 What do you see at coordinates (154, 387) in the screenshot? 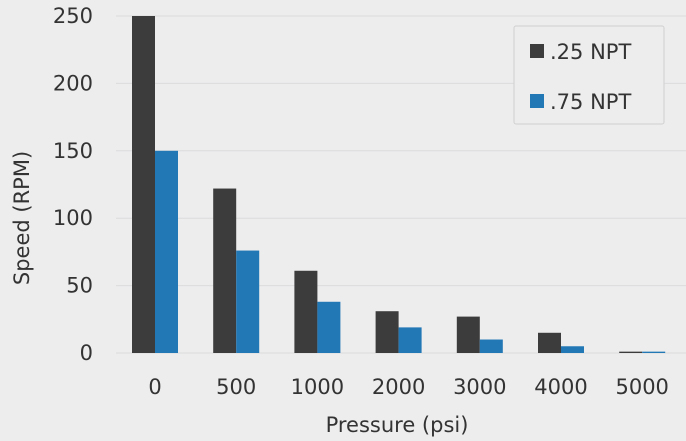
I see `x-tick-label: 0` at bounding box center [154, 387].